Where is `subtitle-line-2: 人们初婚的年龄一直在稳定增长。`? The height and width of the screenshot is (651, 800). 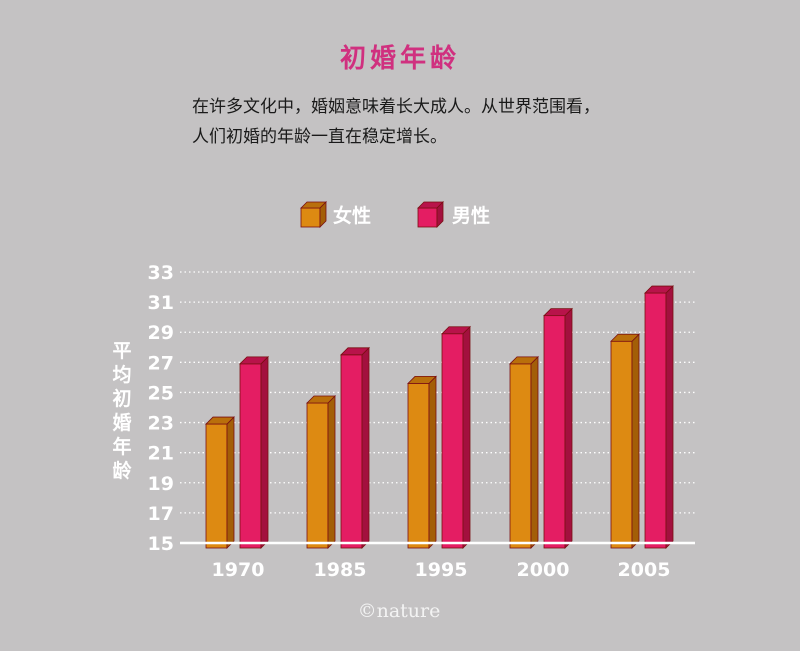 subtitle-line-2: 人们初婚的年龄一直在稳定增长。 is located at coordinates (319, 137).